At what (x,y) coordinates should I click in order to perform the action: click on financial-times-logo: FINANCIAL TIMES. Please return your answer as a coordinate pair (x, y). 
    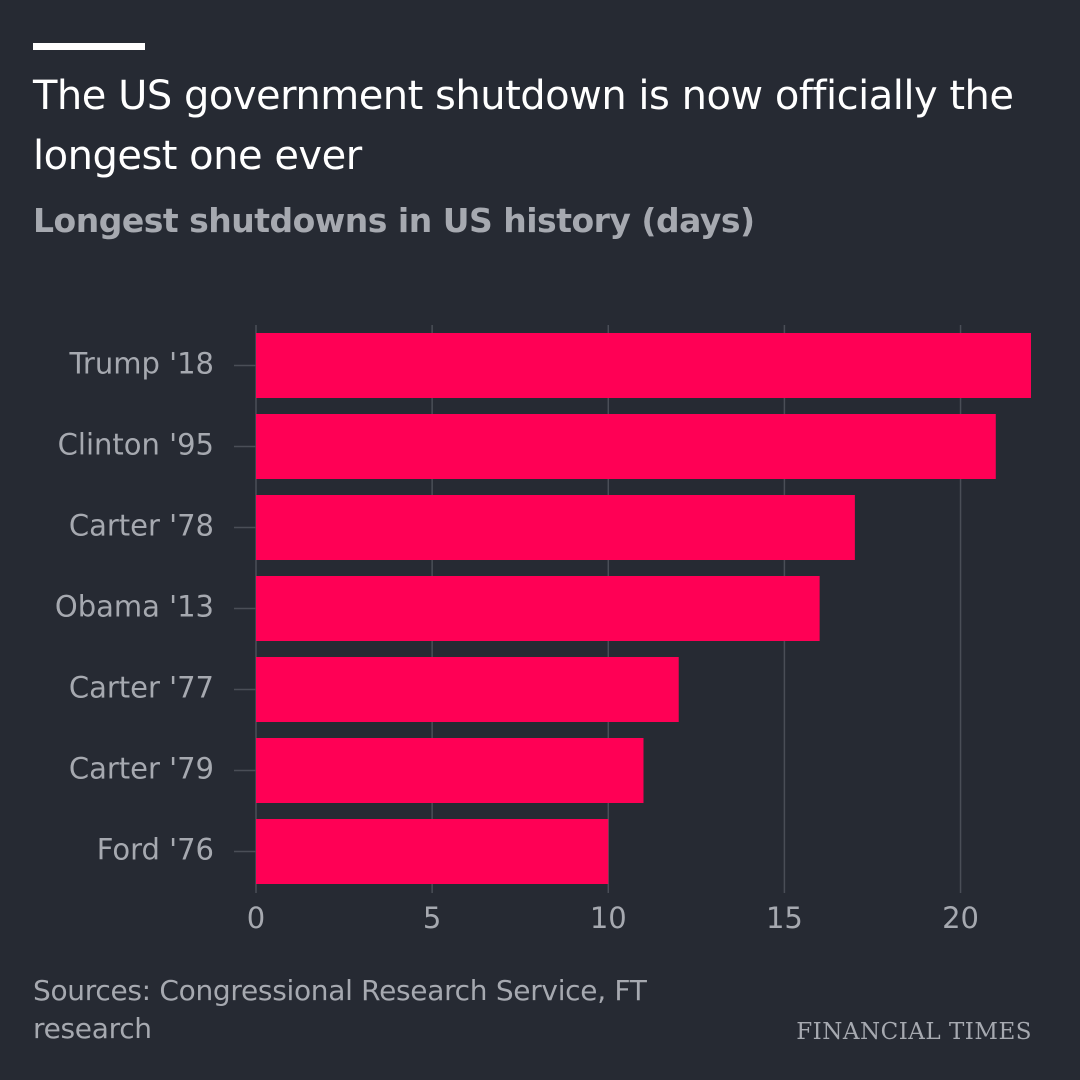
    Looking at the image, I should click on (914, 1032).